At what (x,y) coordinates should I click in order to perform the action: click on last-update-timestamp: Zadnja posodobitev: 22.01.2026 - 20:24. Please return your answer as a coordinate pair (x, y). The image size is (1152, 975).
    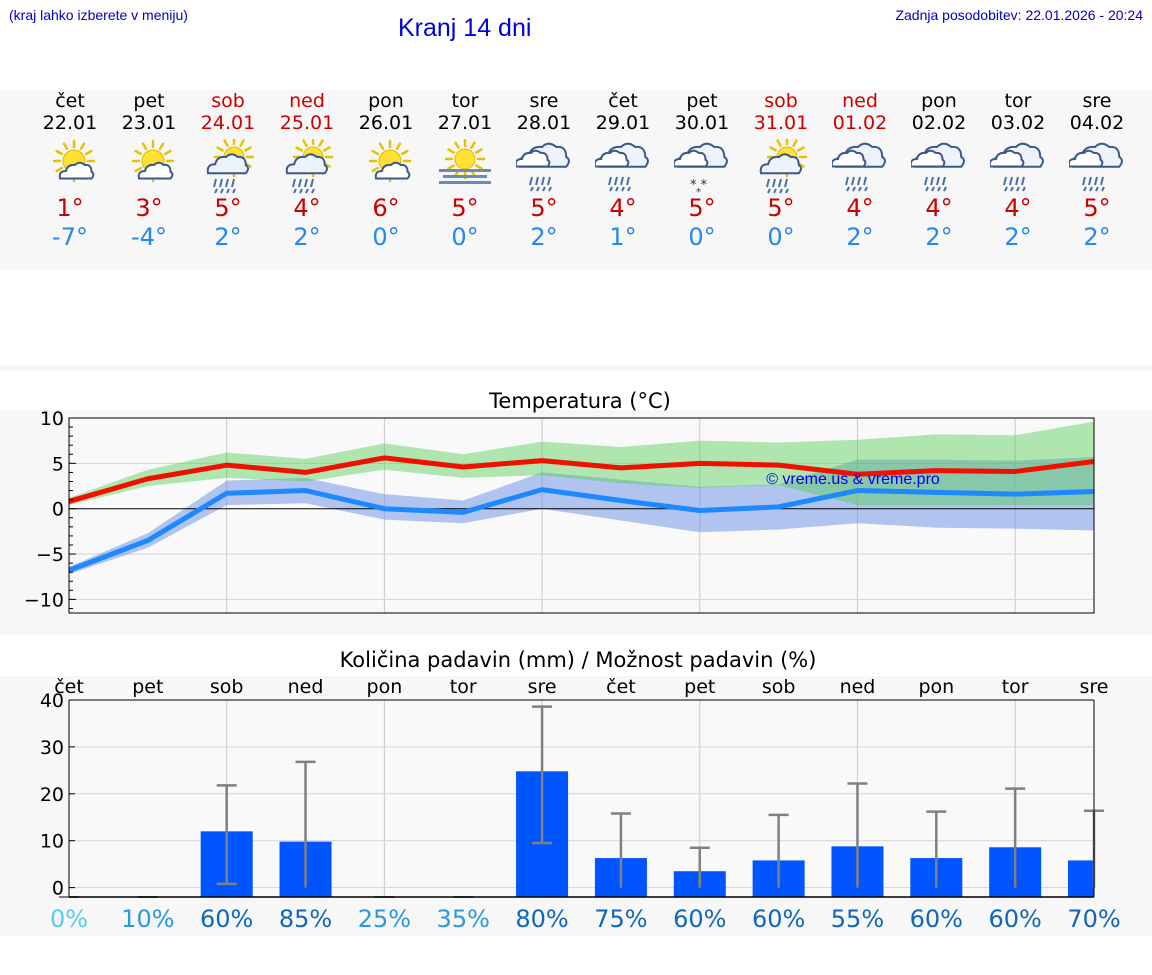
    Looking at the image, I should click on (1019, 15).